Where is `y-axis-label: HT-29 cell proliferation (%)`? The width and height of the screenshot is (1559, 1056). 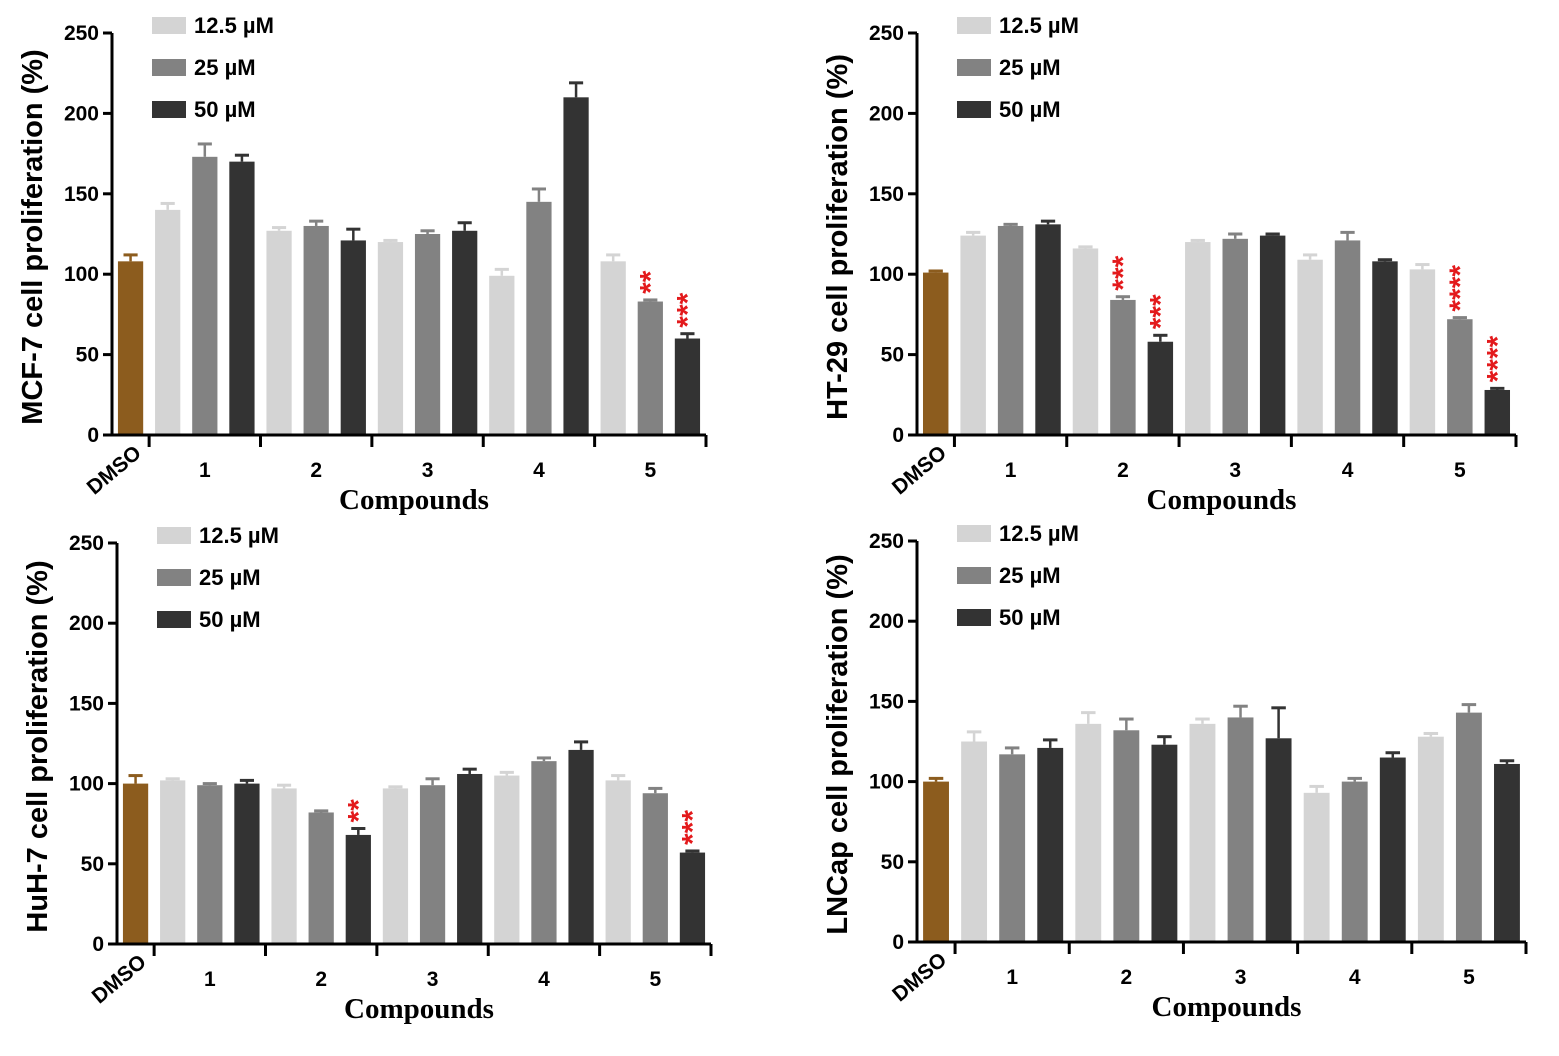
y-axis-label: HT-29 cell proliferation (%) is located at coordinates (838, 237).